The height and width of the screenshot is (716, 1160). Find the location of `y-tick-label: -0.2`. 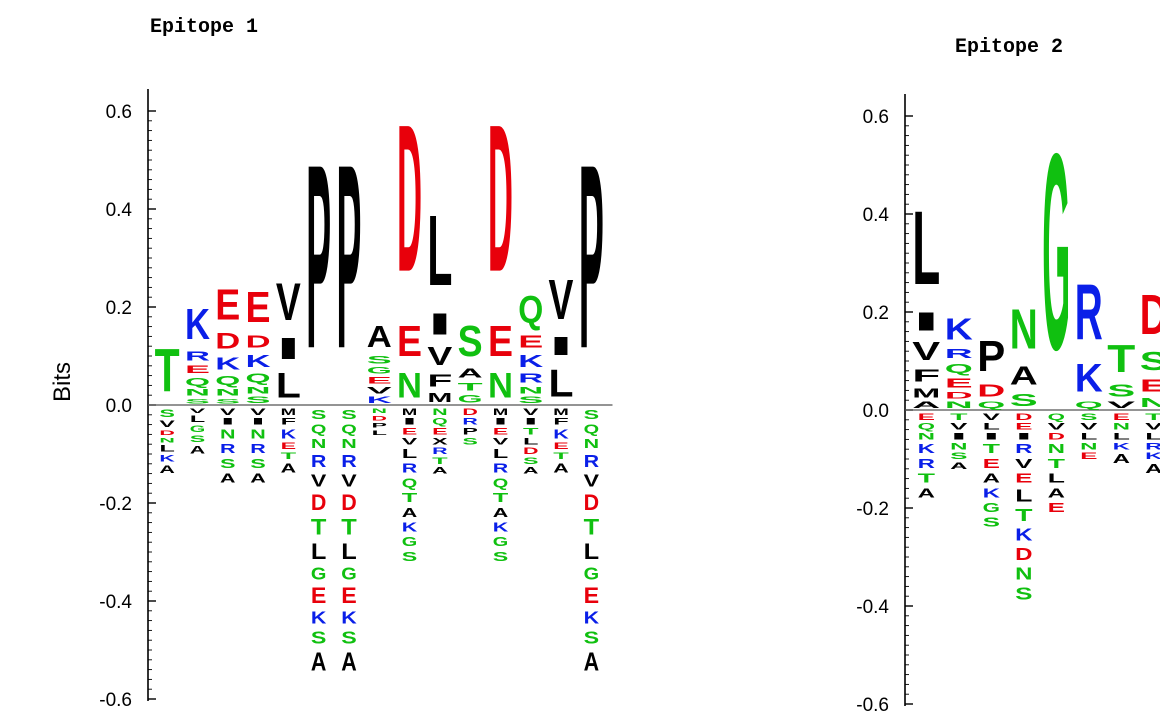

y-tick-label: -0.2 is located at coordinates (872, 509).